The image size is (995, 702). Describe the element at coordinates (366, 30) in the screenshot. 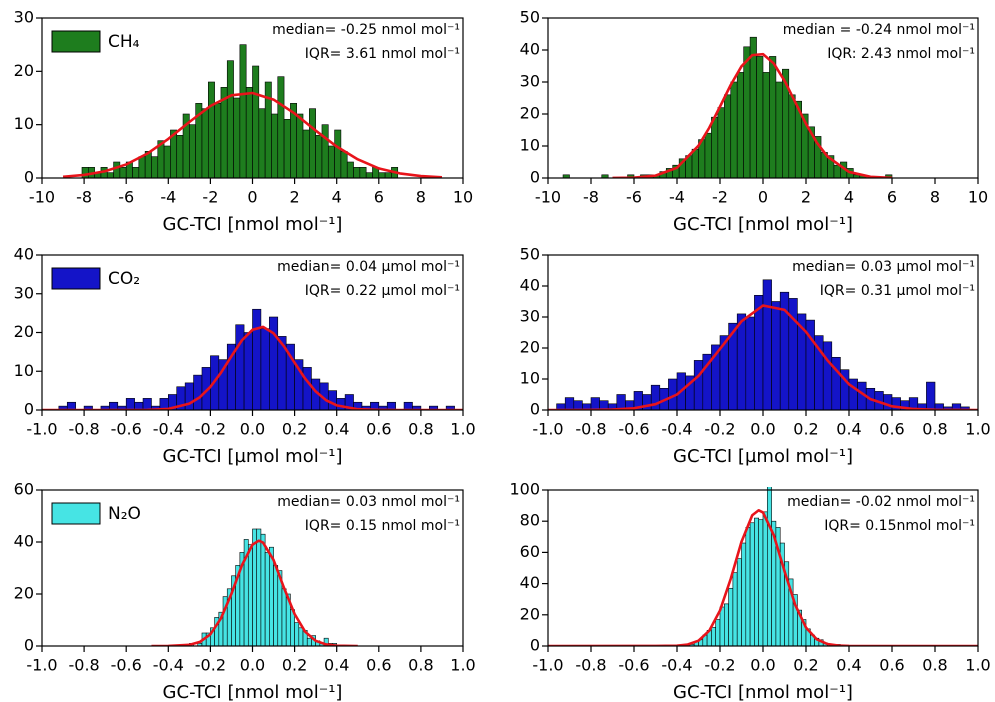

I see `annotation: median= -0.25 nmol mol⁻¹` at that location.